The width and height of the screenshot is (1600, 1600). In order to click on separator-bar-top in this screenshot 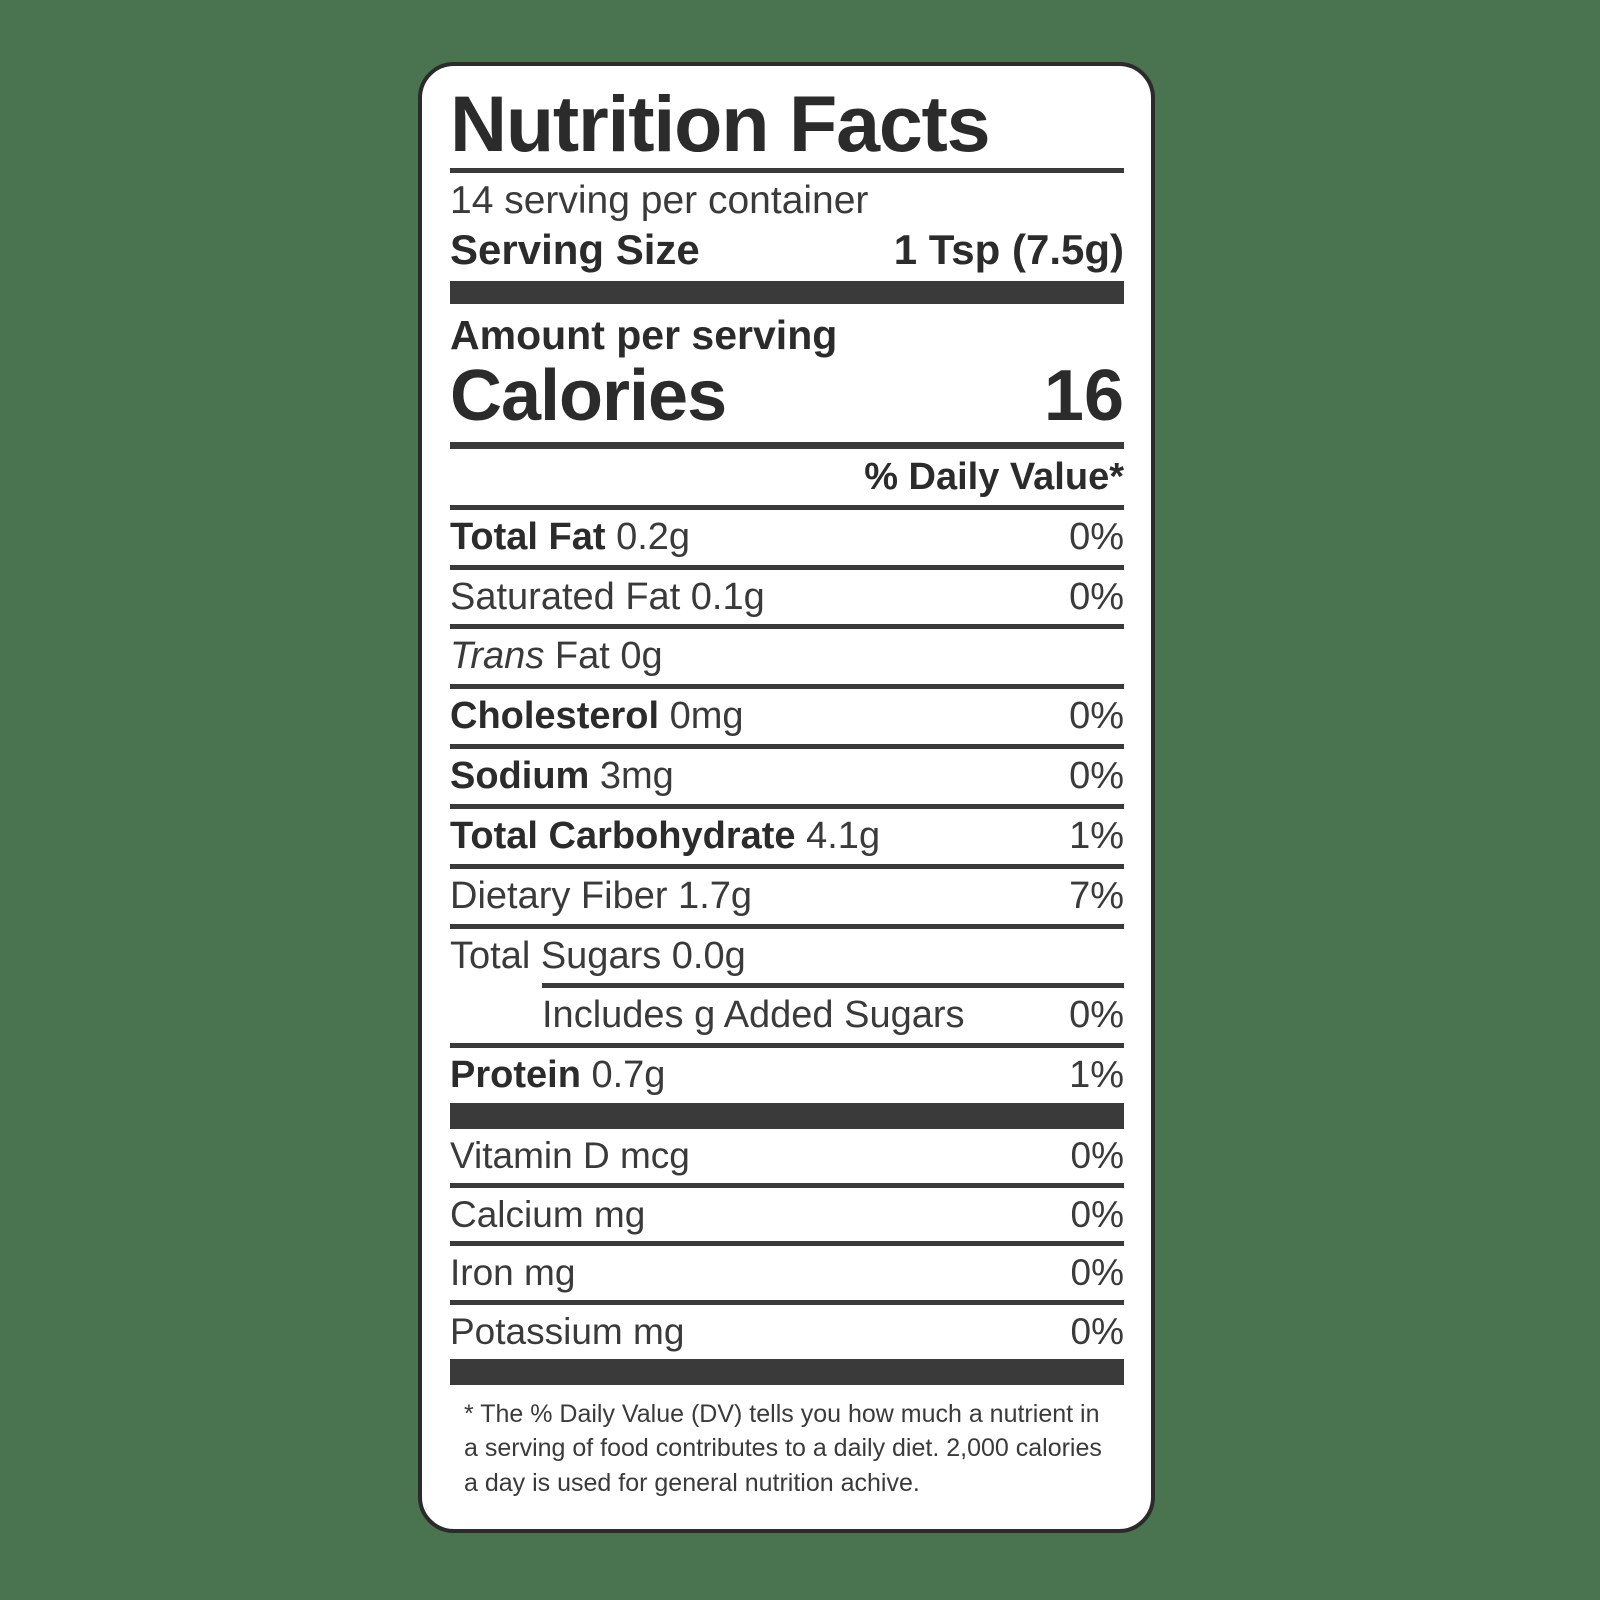, I will do `click(787, 292)`.